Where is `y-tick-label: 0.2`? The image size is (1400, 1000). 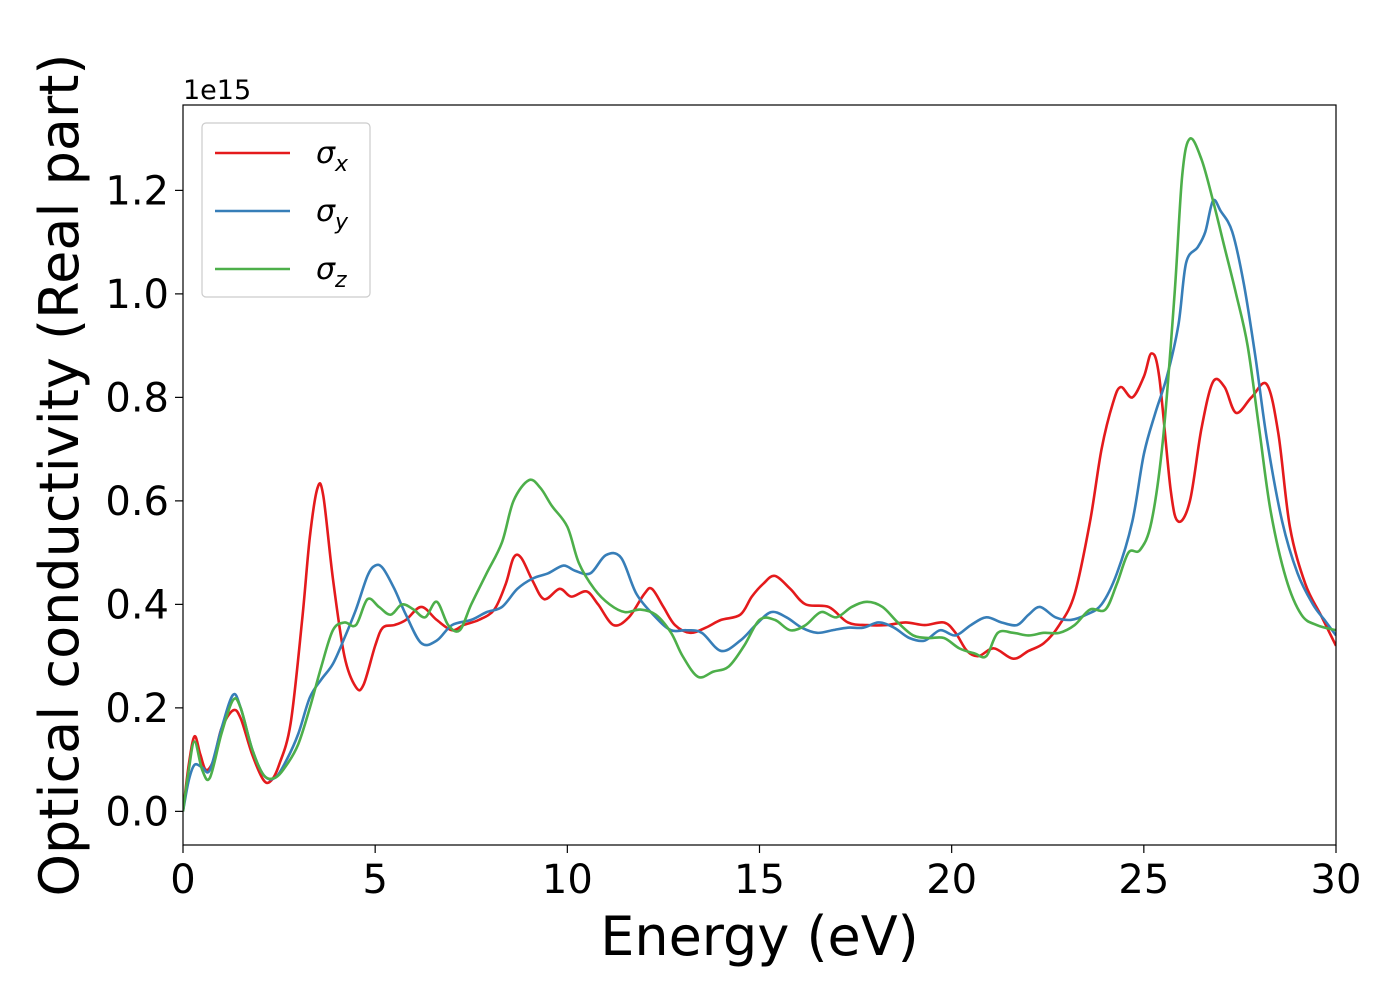
y-tick-label: 0.2 is located at coordinates (137, 709).